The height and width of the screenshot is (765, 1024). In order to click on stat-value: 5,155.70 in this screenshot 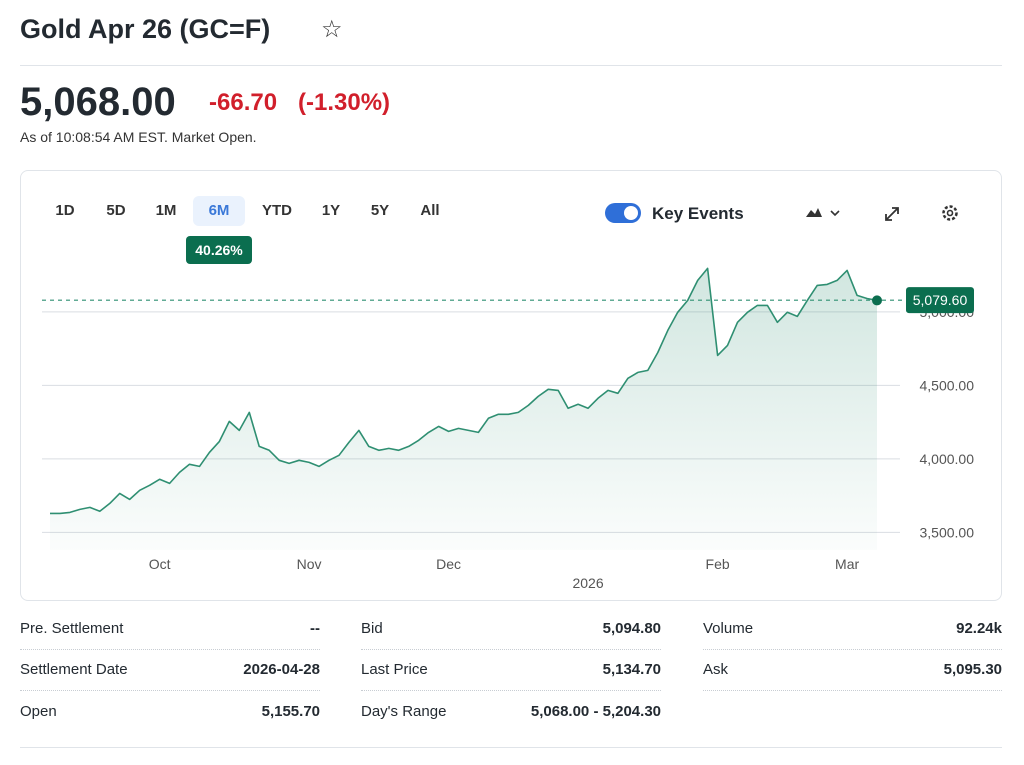, I will do `click(290, 711)`.